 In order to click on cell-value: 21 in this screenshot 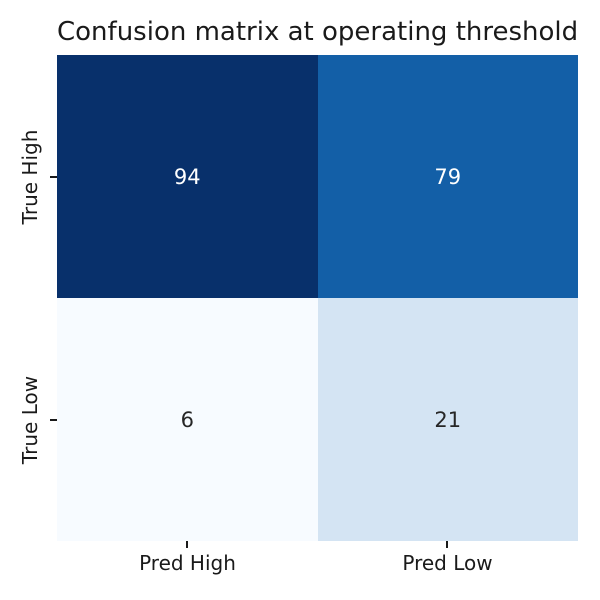, I will do `click(448, 419)`.